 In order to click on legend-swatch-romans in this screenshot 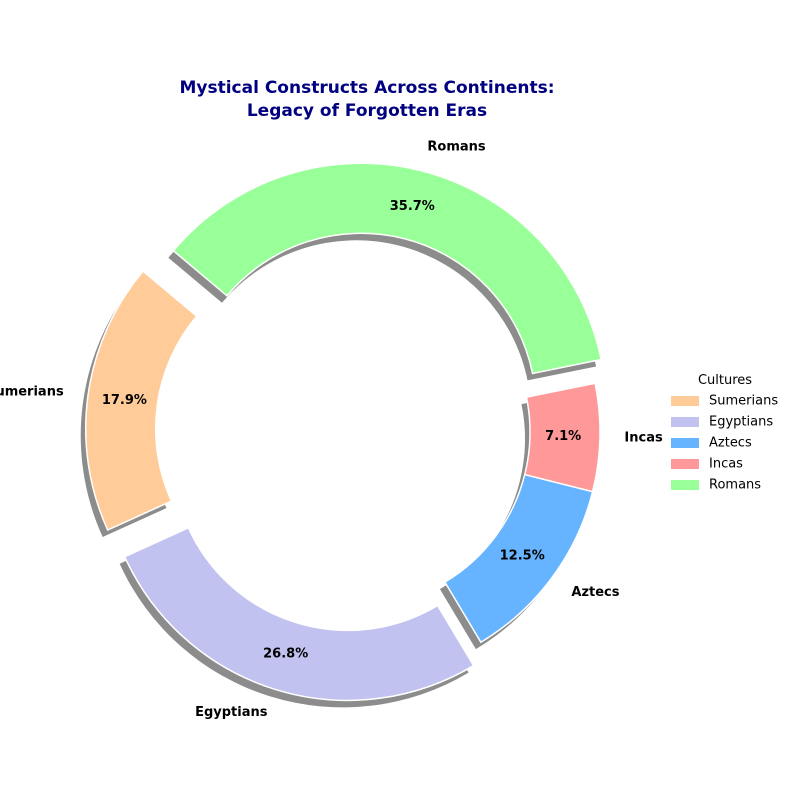, I will do `click(685, 485)`.